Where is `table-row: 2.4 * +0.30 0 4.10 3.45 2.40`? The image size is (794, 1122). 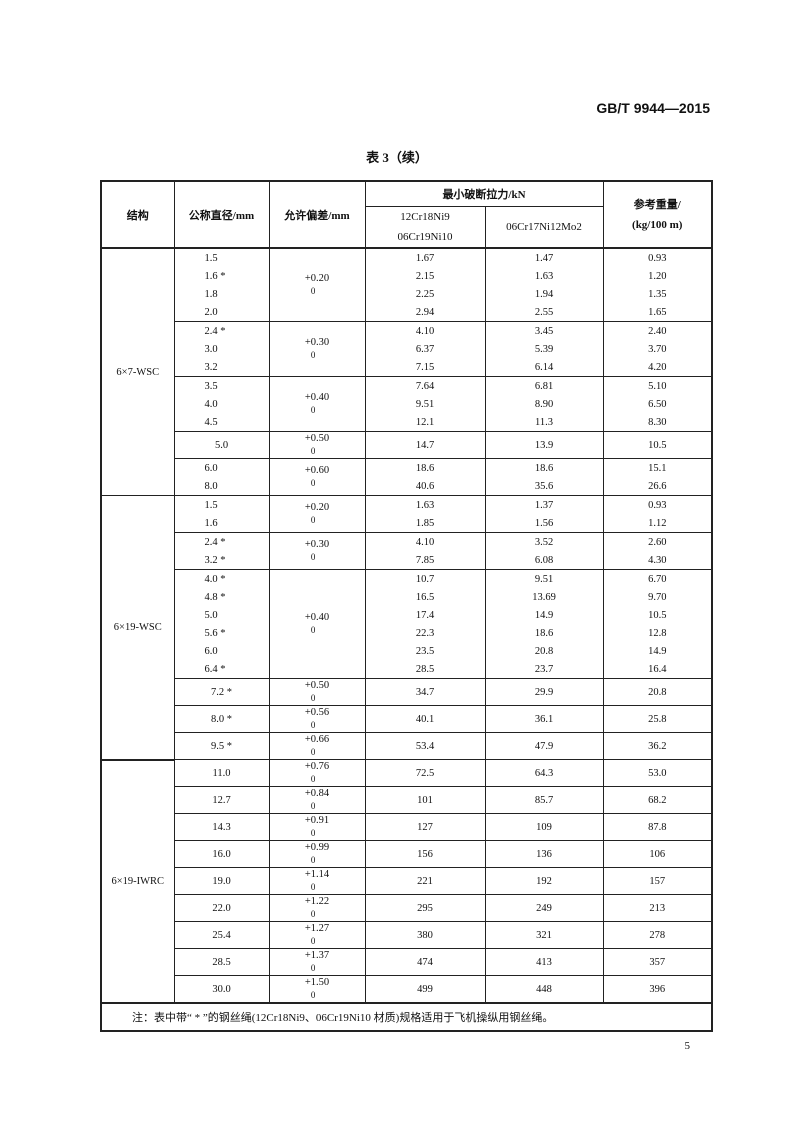
table-row: 2.4 * +0.30 0 4.10 3.45 2.40 is located at coordinates (407, 349).